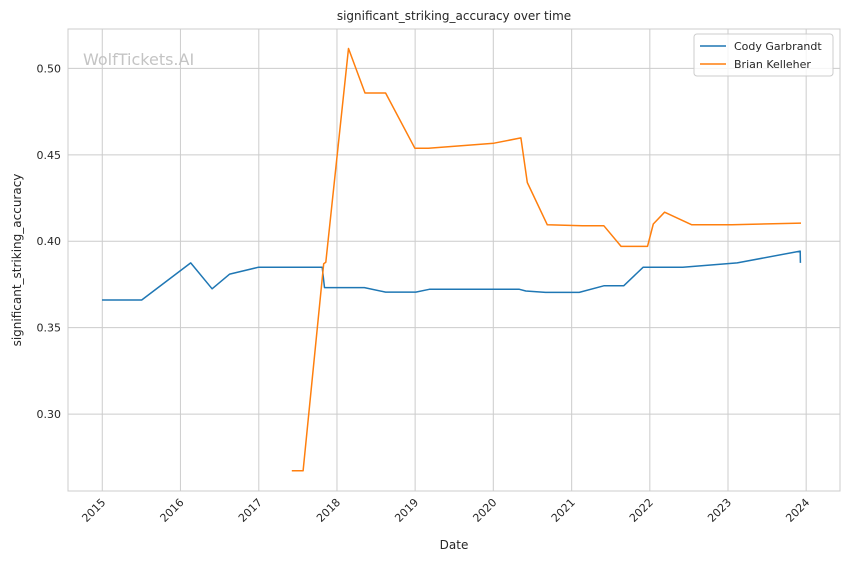 The height and width of the screenshot is (561, 852). I want to click on y-tick-label-0.45: 0.45, so click(49, 155).